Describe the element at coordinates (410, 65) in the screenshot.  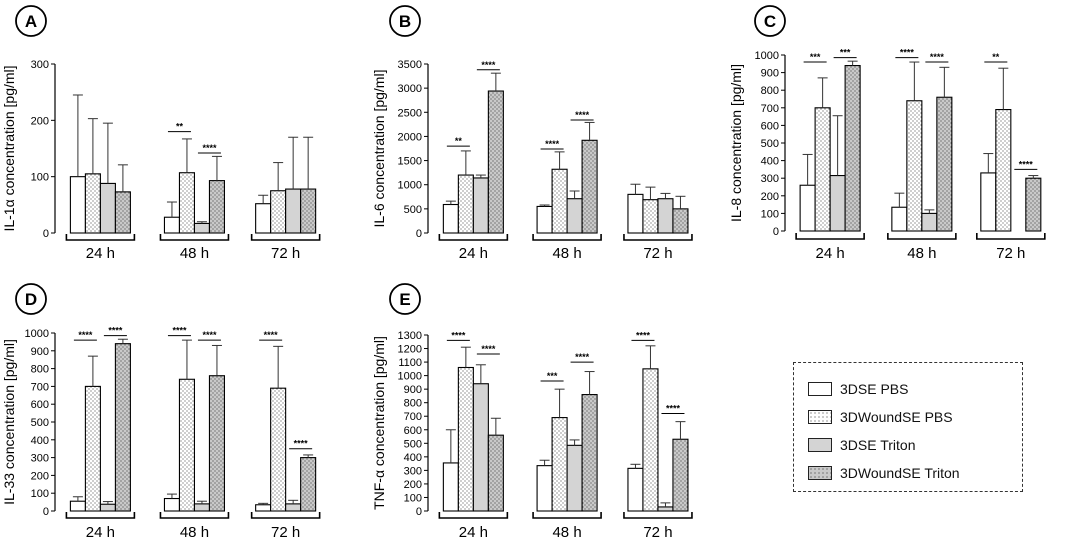
I see `y-tick-label: 3500` at that location.